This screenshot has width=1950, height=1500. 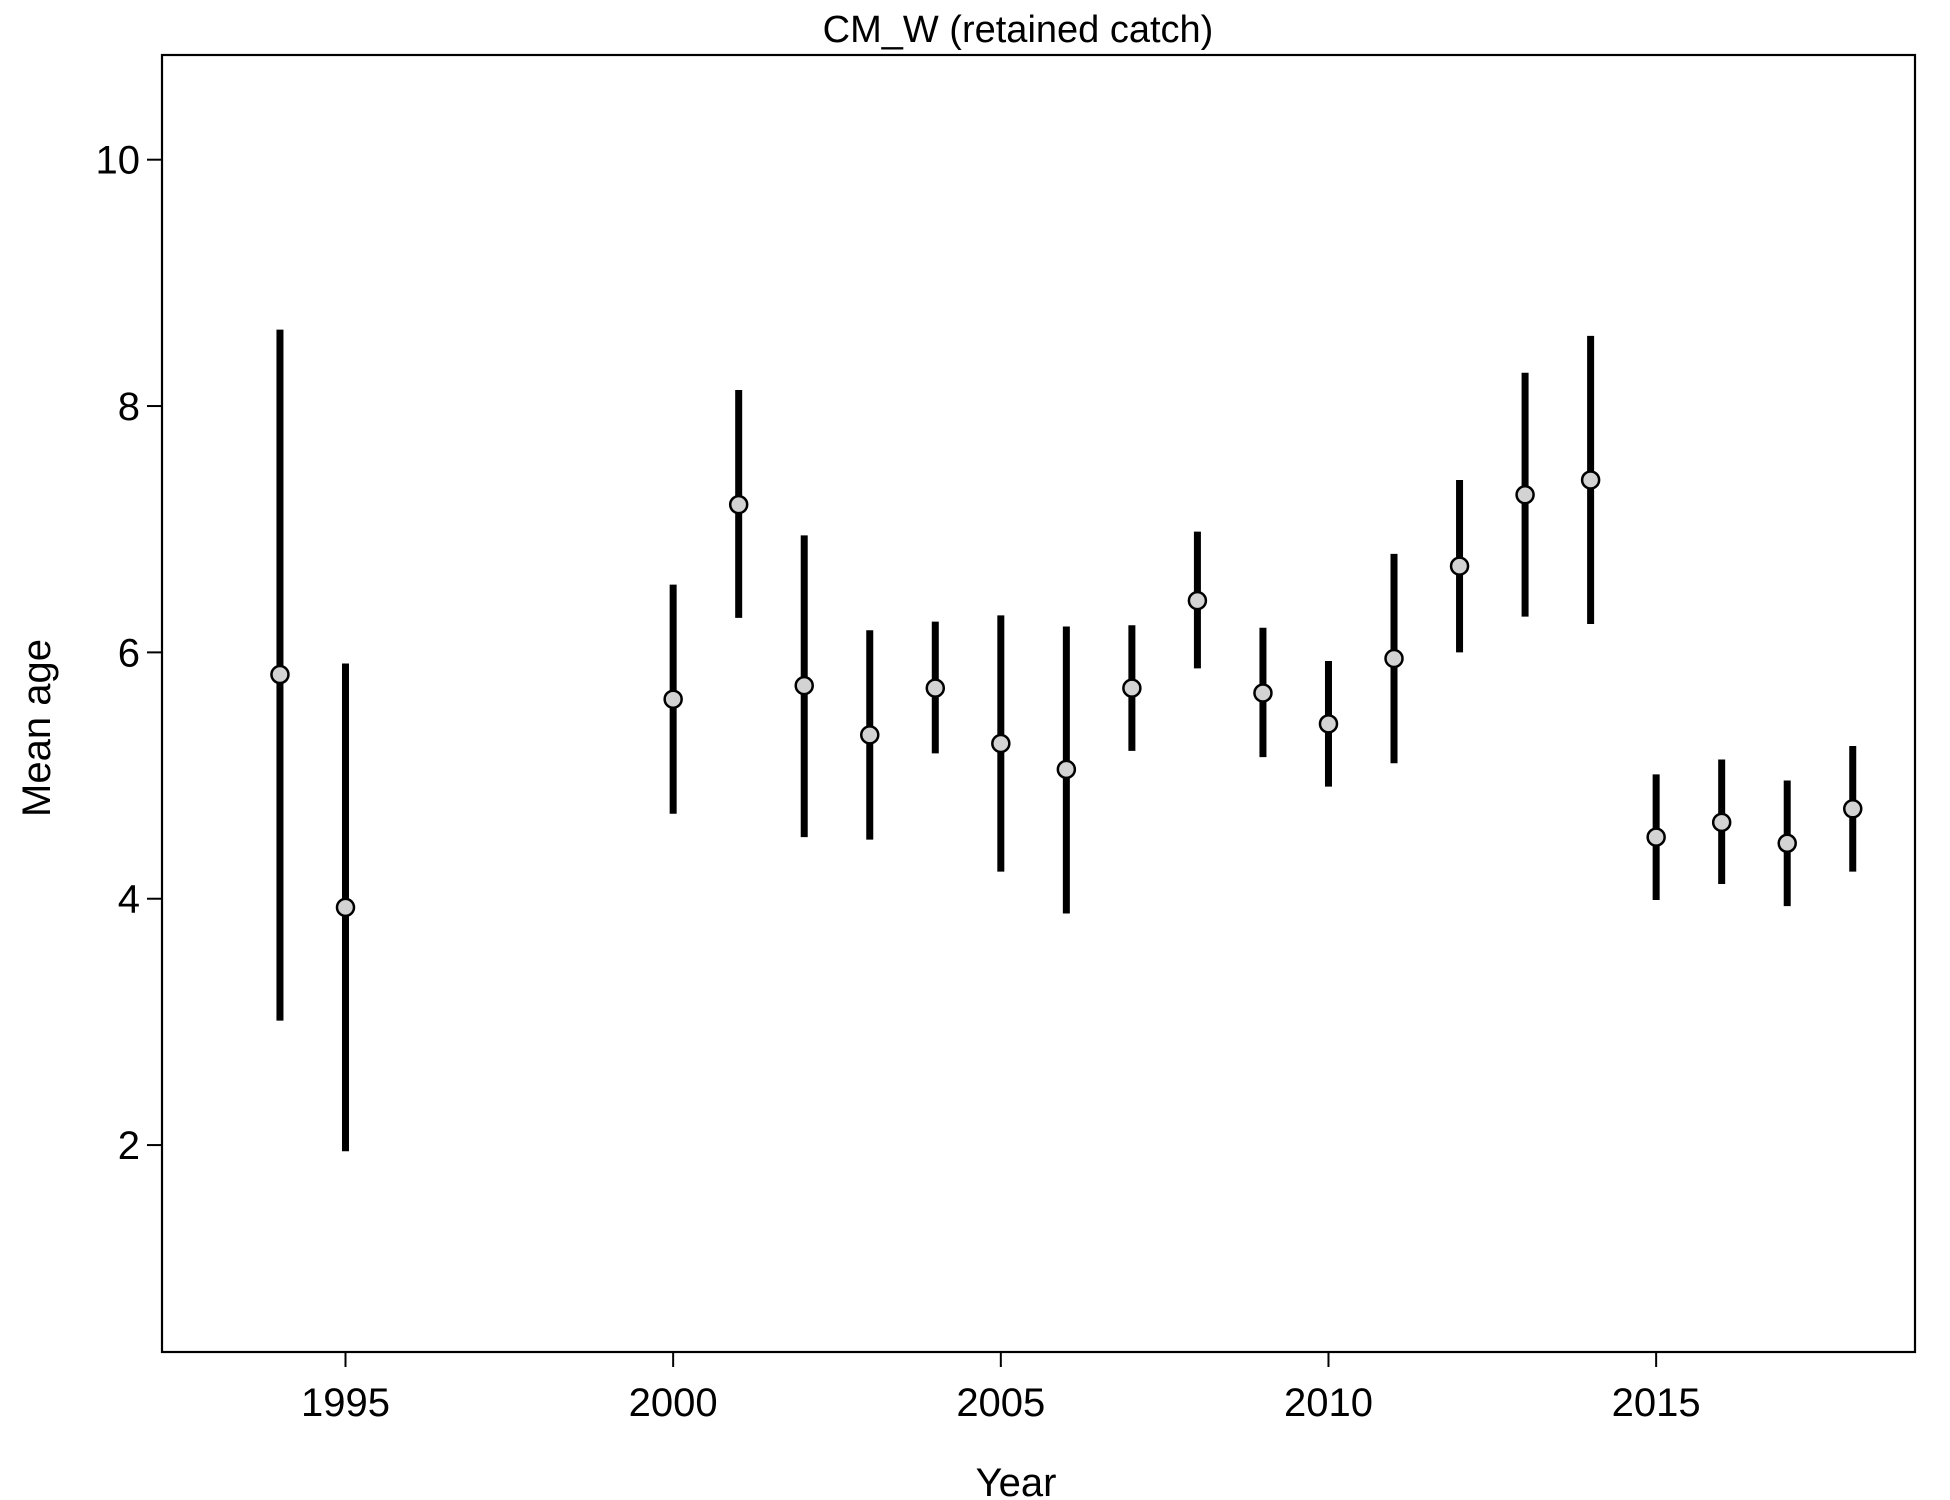 What do you see at coordinates (1328, 1403) in the screenshot?
I see `x-tick-label: 2010` at bounding box center [1328, 1403].